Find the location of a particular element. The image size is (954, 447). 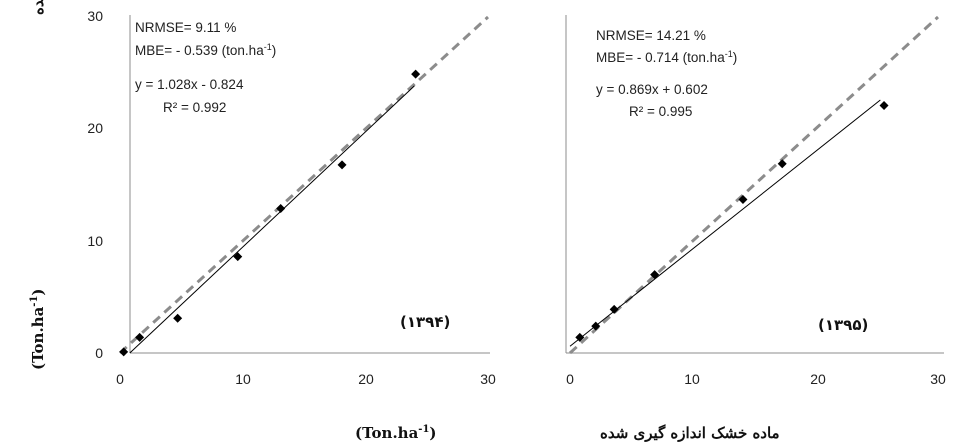

y-axis-label-group: ماده خشک شبیه سازی شده (Ton.ha-1) is located at coordinates (38, 185).